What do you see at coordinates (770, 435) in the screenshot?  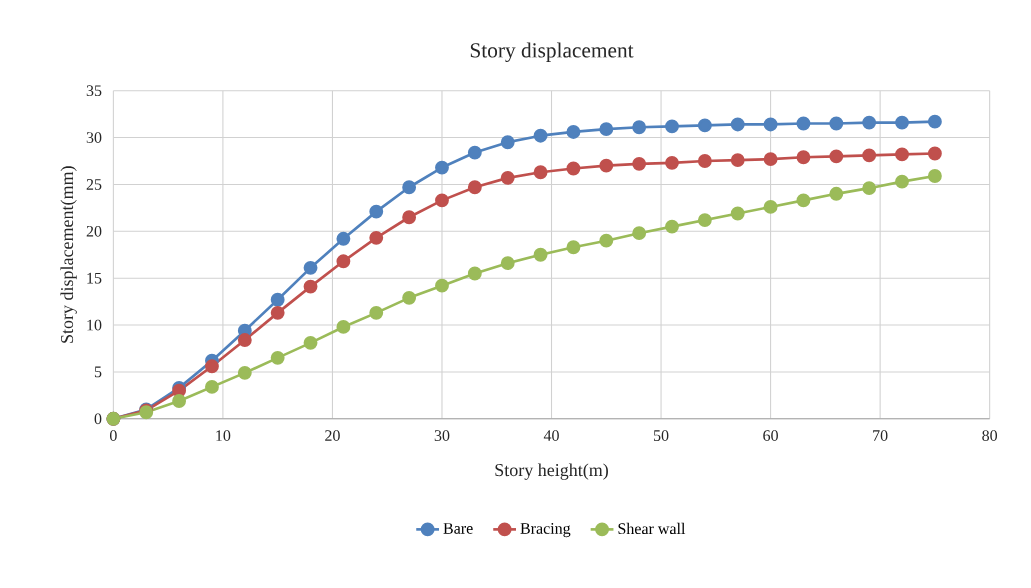 I see `x-tick-label: 60` at bounding box center [770, 435].